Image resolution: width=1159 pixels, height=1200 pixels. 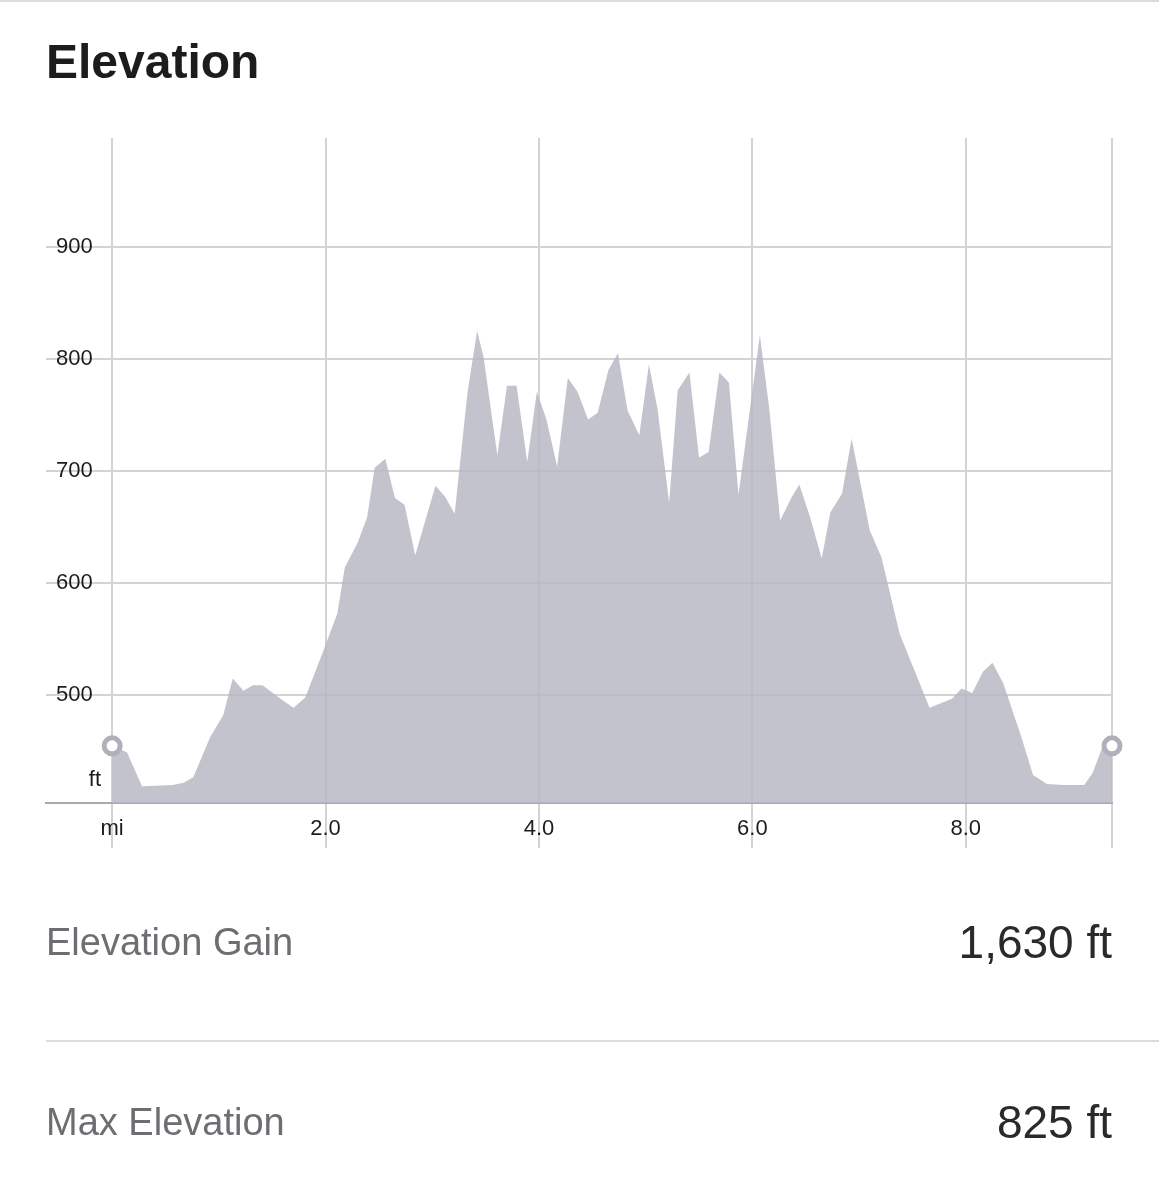 What do you see at coordinates (74, 694) in the screenshot?
I see `y-tick-label: 500` at bounding box center [74, 694].